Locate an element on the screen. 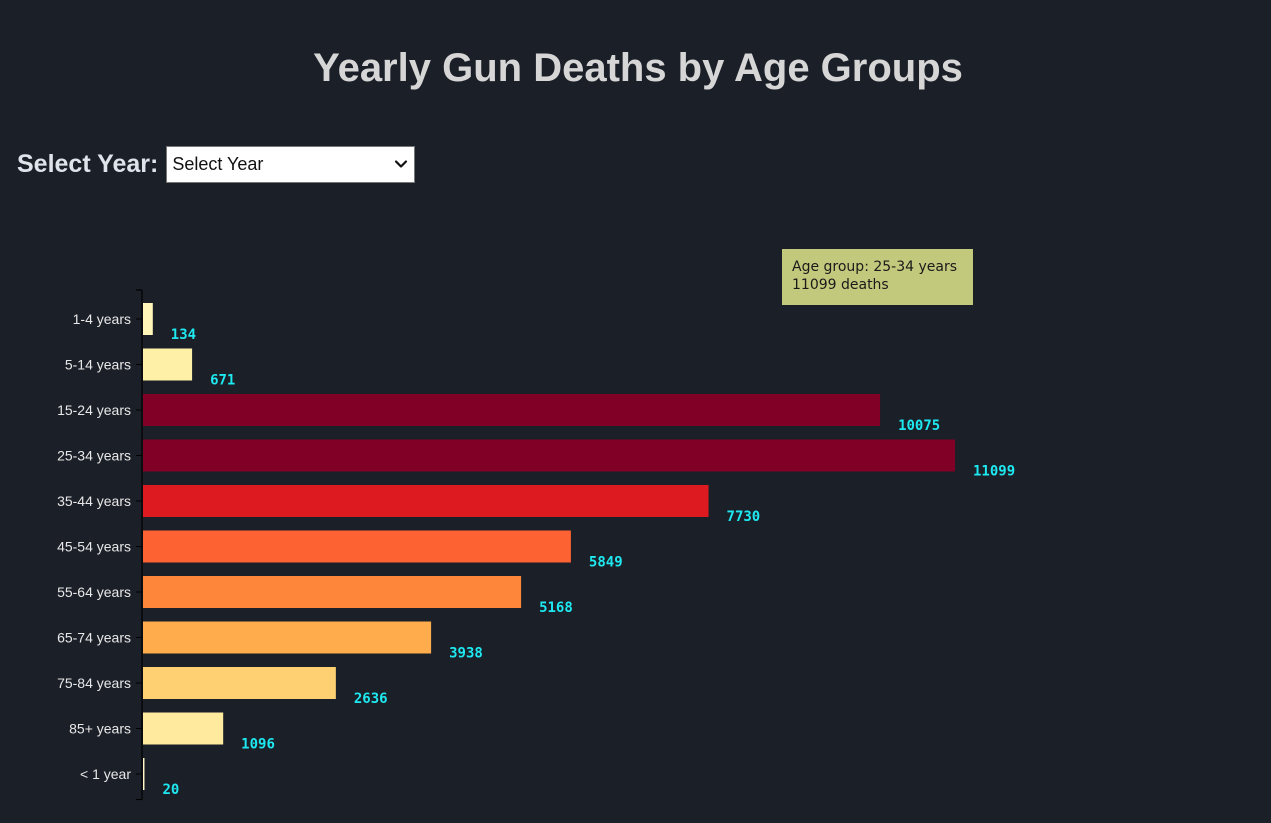  y-tick-label: 45-54 years is located at coordinates (94, 547).